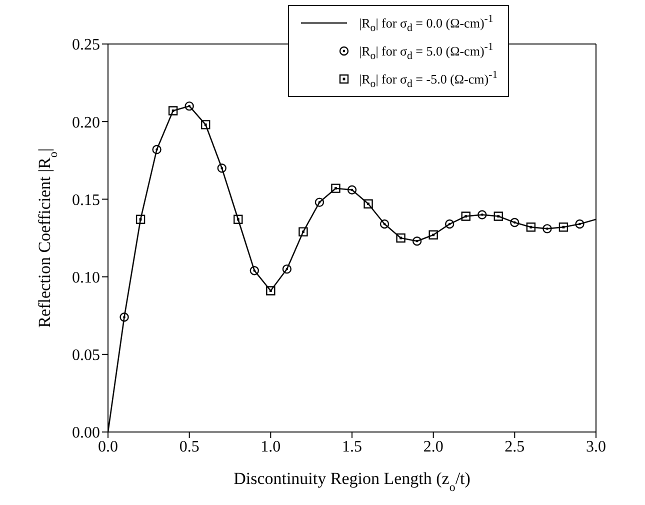  Describe the element at coordinates (433, 447) in the screenshot. I see `x-tick-label: 2.0` at that location.